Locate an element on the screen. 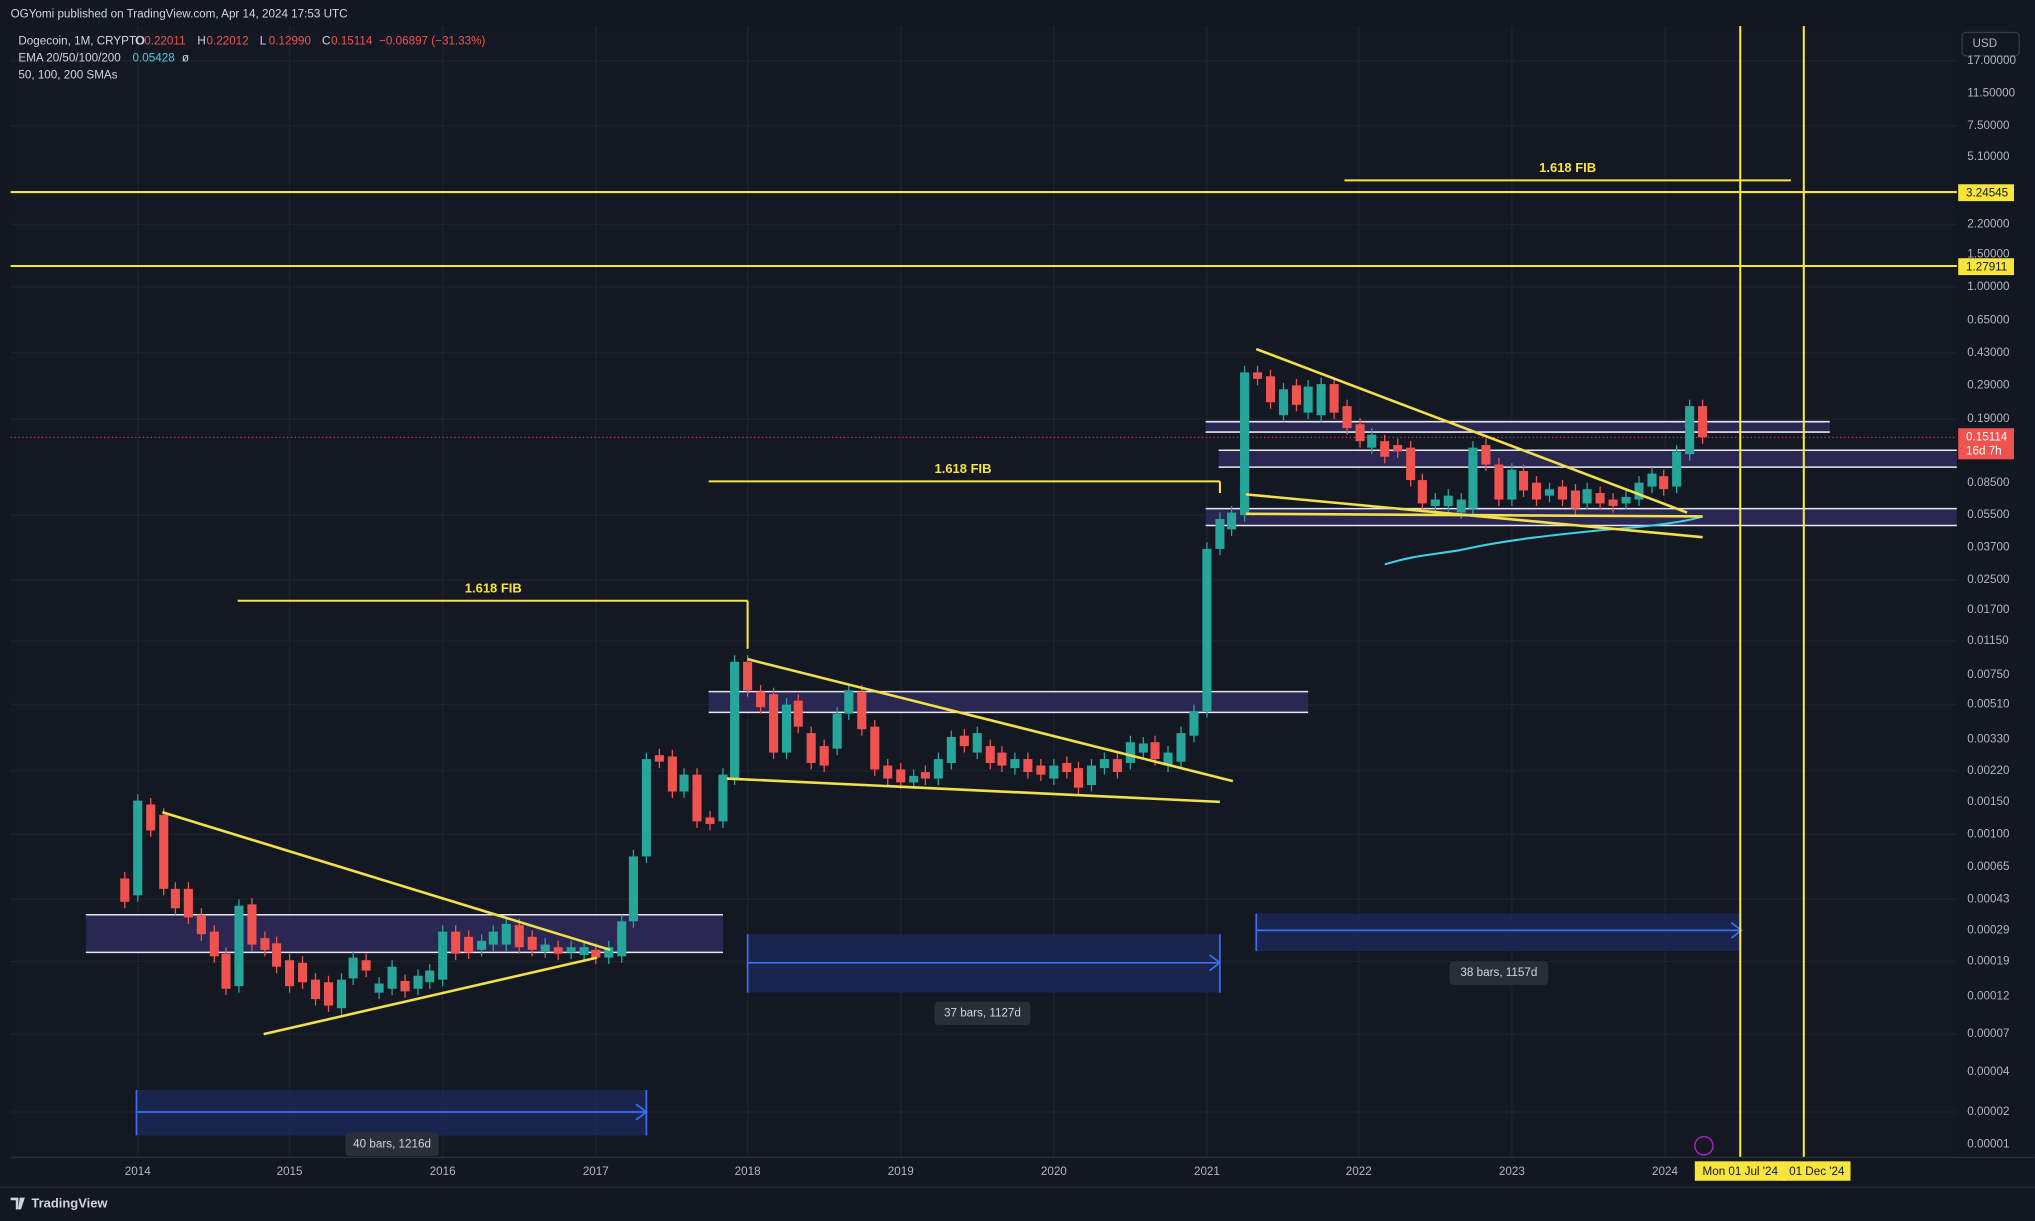 The height and width of the screenshot is (1221, 2035). range-label: 40 bars, 1216d is located at coordinates (392, 1144).